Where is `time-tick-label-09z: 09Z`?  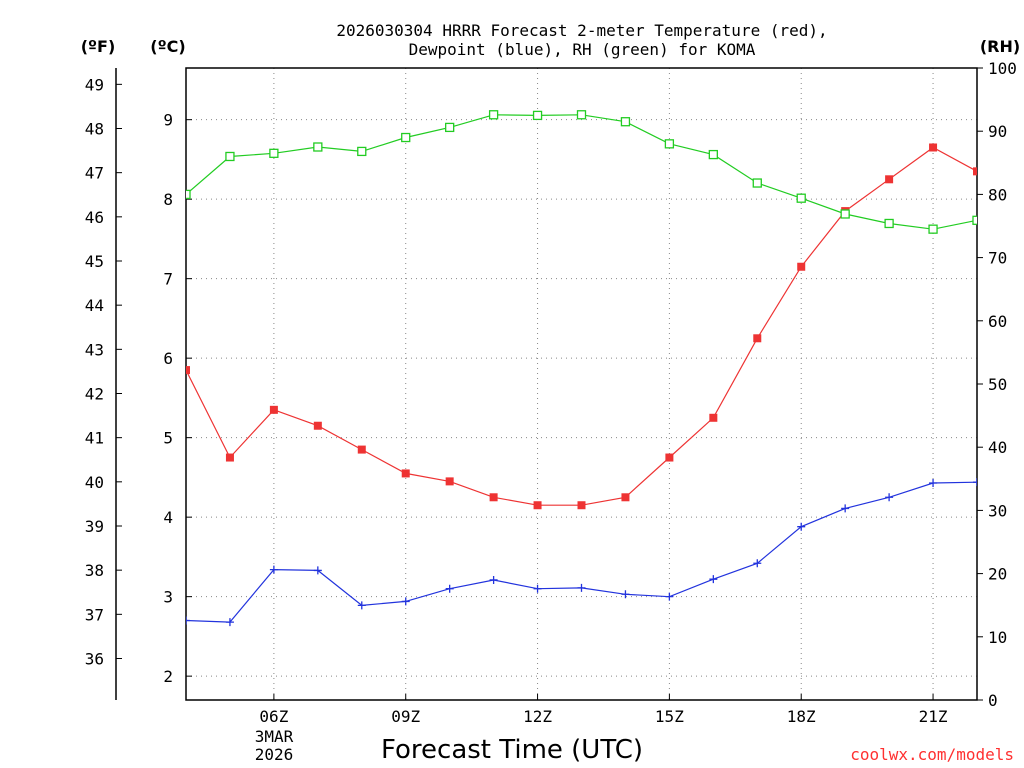
time-tick-label-09z: 09Z is located at coordinates (405, 716).